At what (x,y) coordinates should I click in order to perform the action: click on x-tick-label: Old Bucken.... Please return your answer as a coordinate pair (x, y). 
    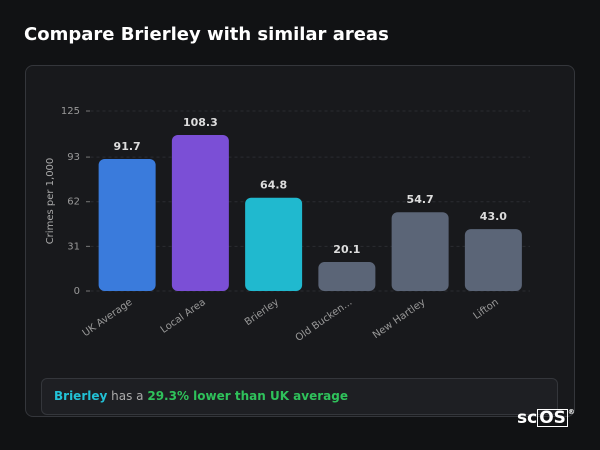
    Looking at the image, I should click on (324, 320).